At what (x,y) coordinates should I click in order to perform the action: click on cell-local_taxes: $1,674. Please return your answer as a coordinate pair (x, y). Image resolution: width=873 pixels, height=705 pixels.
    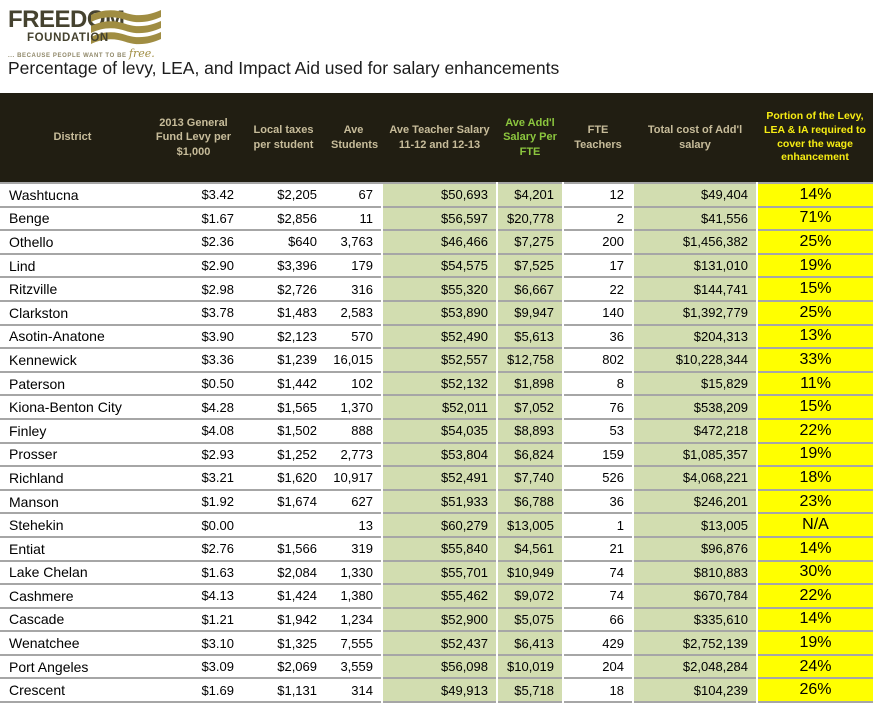
    Looking at the image, I should click on (283, 501).